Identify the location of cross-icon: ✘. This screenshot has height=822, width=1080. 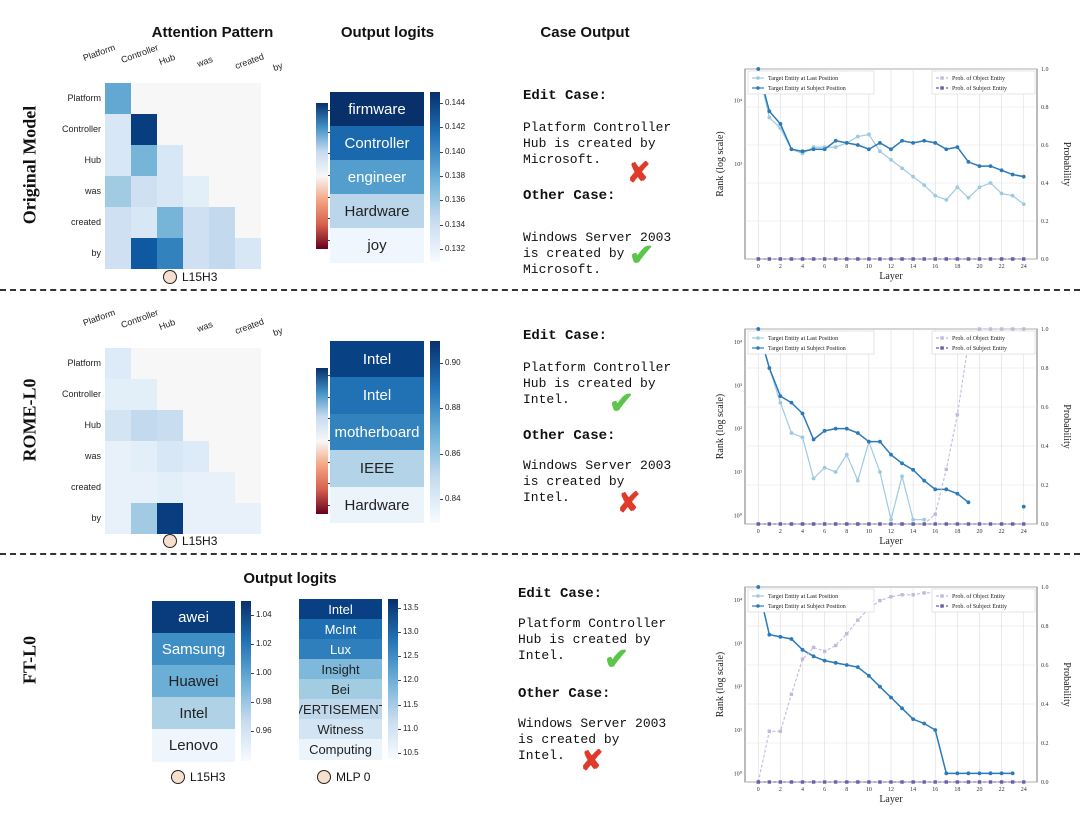
(592, 760).